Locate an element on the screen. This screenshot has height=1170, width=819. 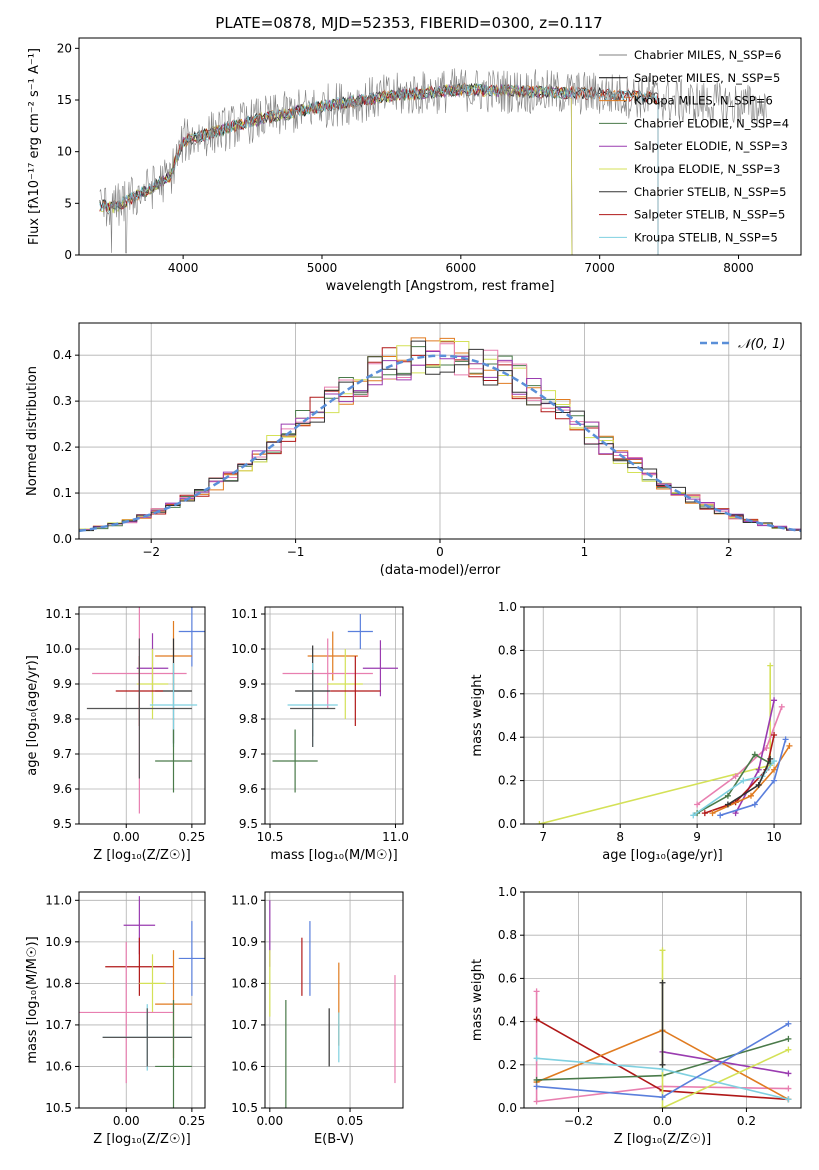
x-tick-label: 6000 is located at coordinates (461, 268).